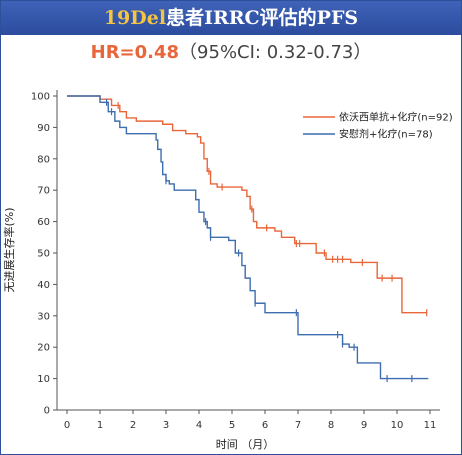 The image size is (462, 455). Describe the element at coordinates (364, 425) in the screenshot. I see `x-tick-label: 9` at that location.